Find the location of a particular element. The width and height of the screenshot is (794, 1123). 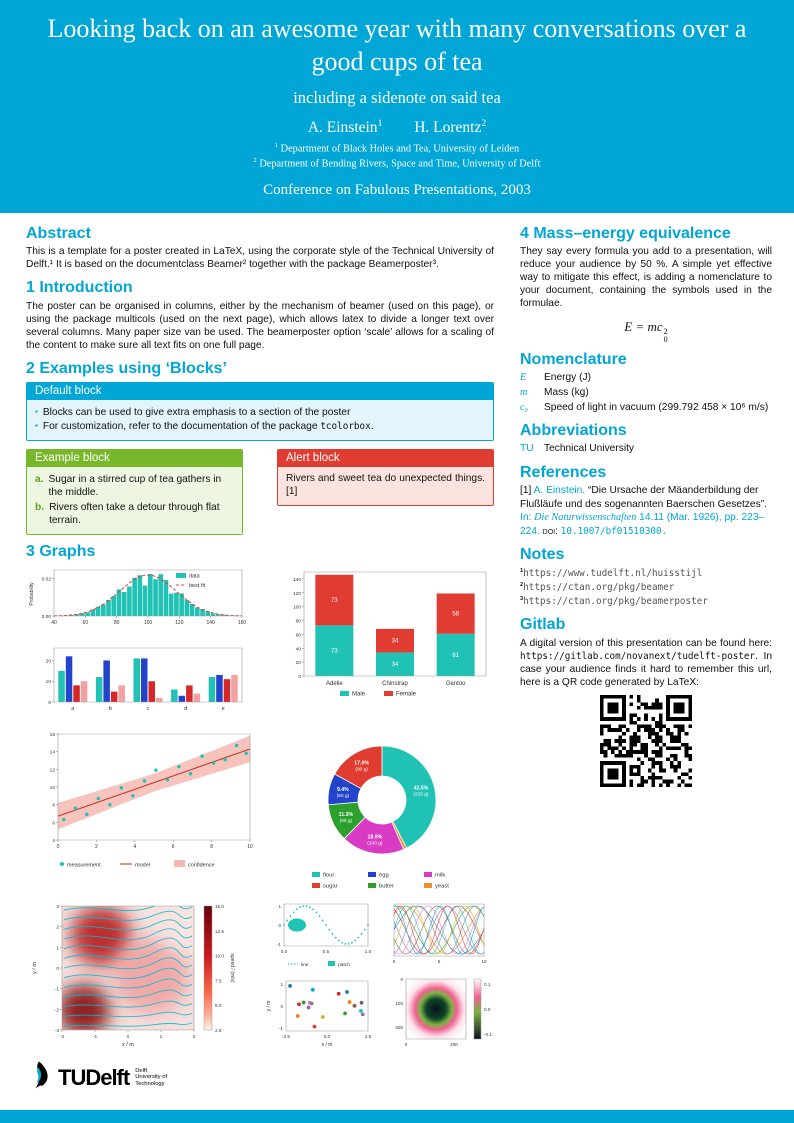

authors-line: A. Einstein1 H. Lorentz2 is located at coordinates (397, 127).